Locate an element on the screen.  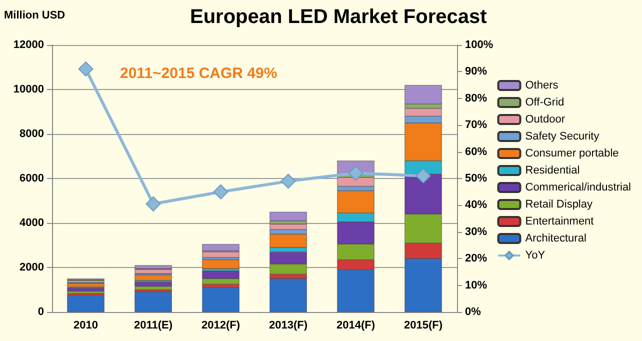
y-tick-label: 2000 is located at coordinates (32, 268).